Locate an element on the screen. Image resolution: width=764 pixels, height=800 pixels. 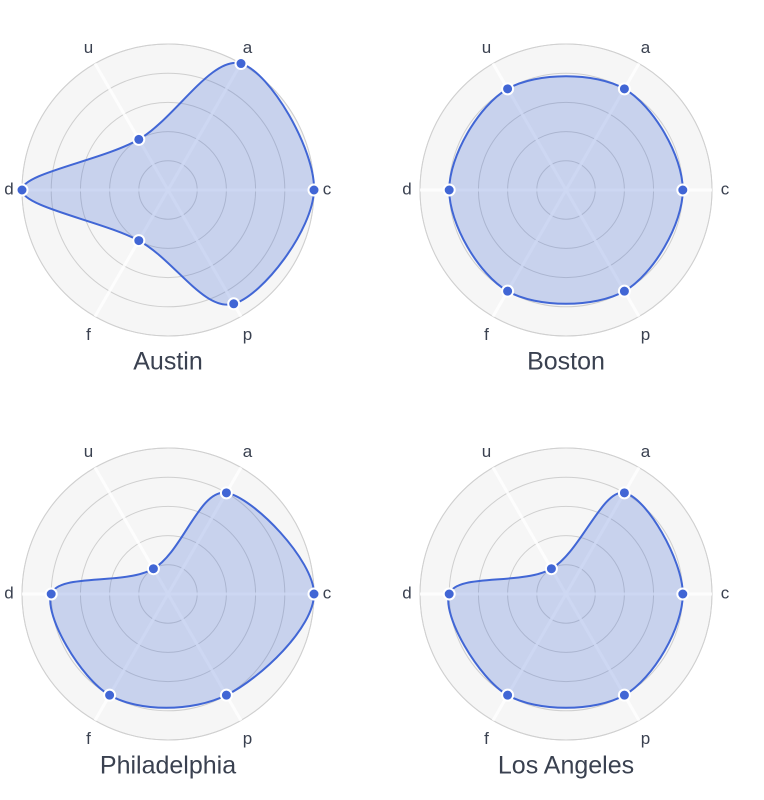
chart-title: Philadelphia is located at coordinates (168, 766).